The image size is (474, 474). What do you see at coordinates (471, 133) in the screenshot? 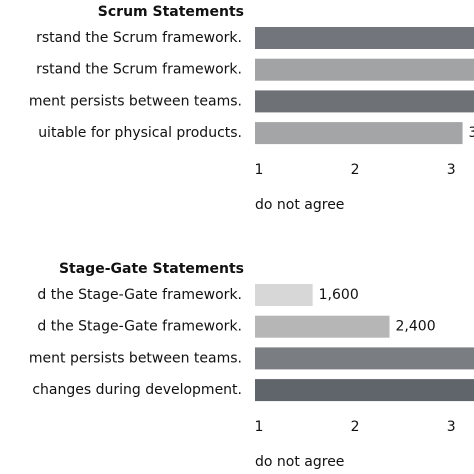
I see `value-label: 3` at bounding box center [471, 133].